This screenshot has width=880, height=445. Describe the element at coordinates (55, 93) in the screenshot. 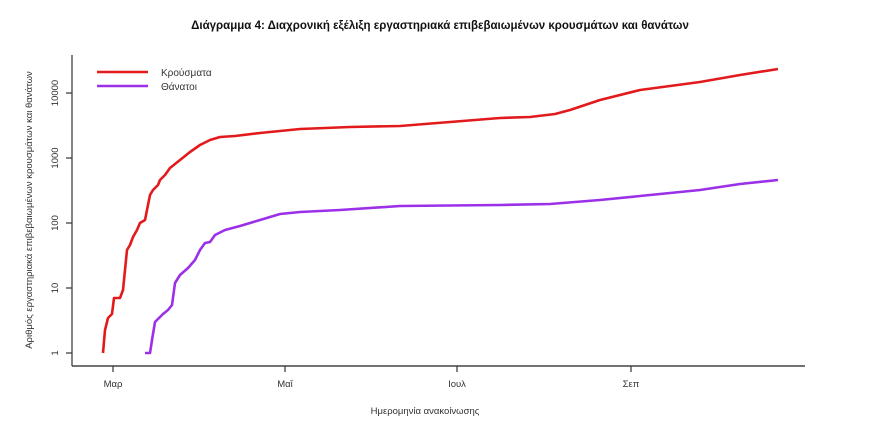

I see `y-tick-label: 10000` at that location.